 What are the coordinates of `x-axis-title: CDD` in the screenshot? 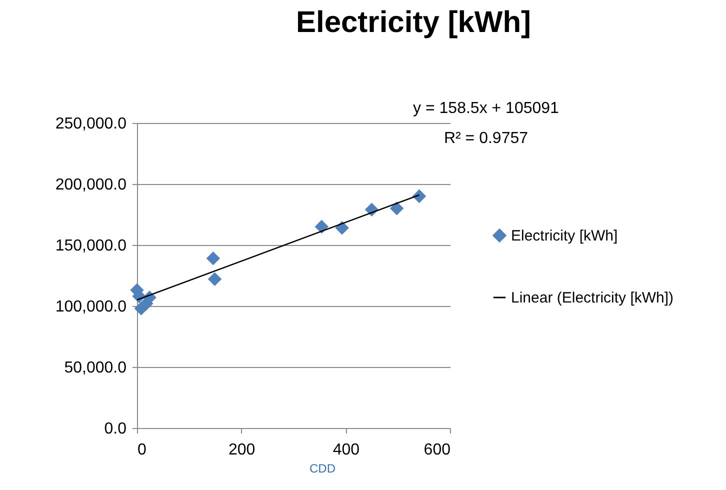 It's located at (323, 469).